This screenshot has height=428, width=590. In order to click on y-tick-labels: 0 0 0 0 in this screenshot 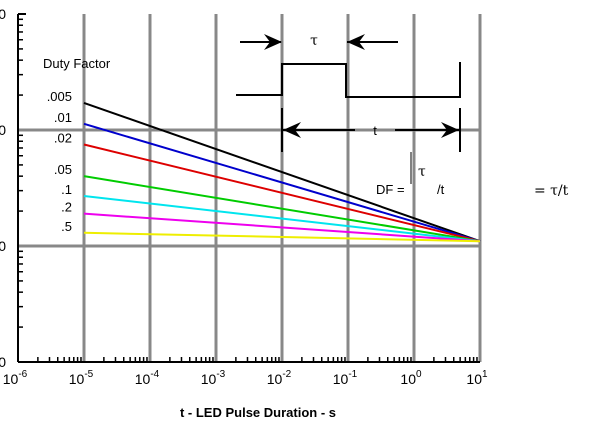, I will do `click(3, 188)`.